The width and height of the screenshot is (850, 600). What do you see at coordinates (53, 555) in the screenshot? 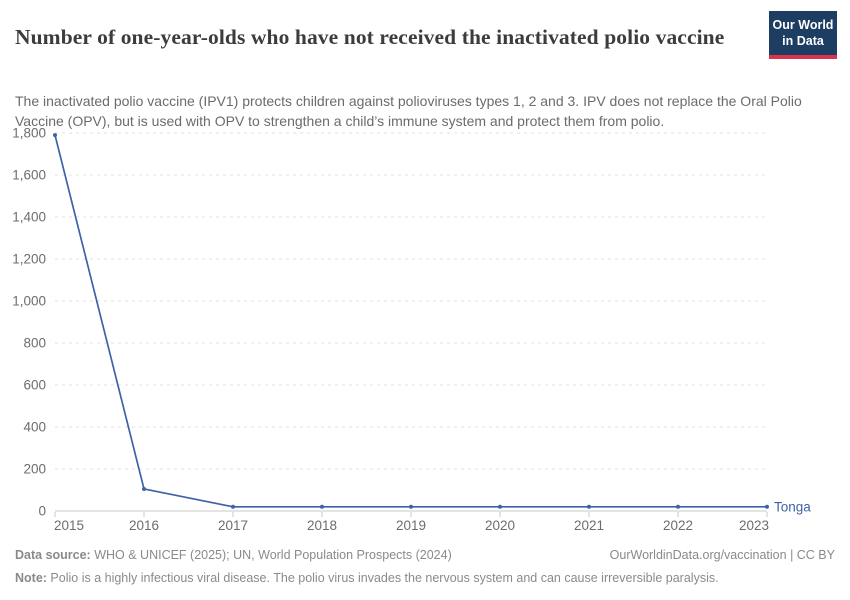
I see `data-source-label: Data source:` at bounding box center [53, 555].